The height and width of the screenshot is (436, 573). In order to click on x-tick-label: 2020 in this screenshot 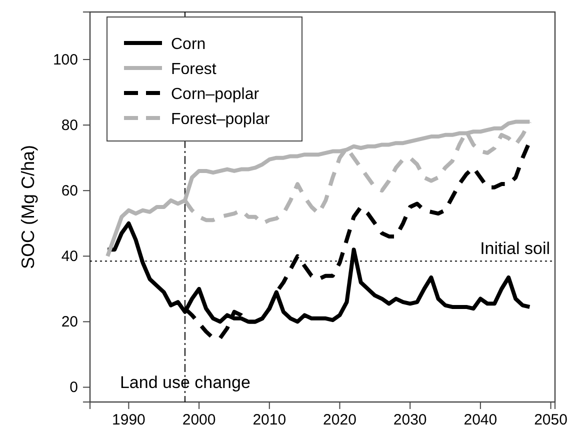, I will do `click(339, 420)`.